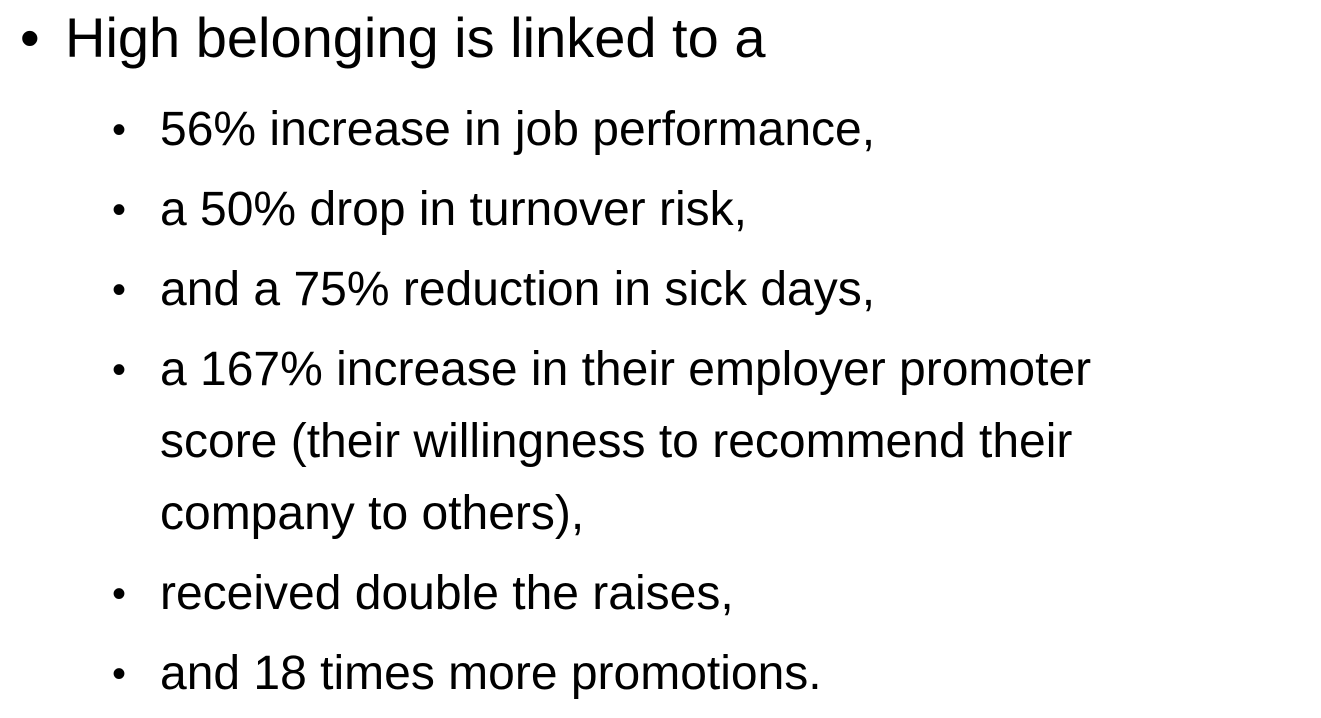 This screenshot has height=718, width=1321. Describe the element at coordinates (447, 593) in the screenshot. I see `sub-text: received double the raises,` at that location.